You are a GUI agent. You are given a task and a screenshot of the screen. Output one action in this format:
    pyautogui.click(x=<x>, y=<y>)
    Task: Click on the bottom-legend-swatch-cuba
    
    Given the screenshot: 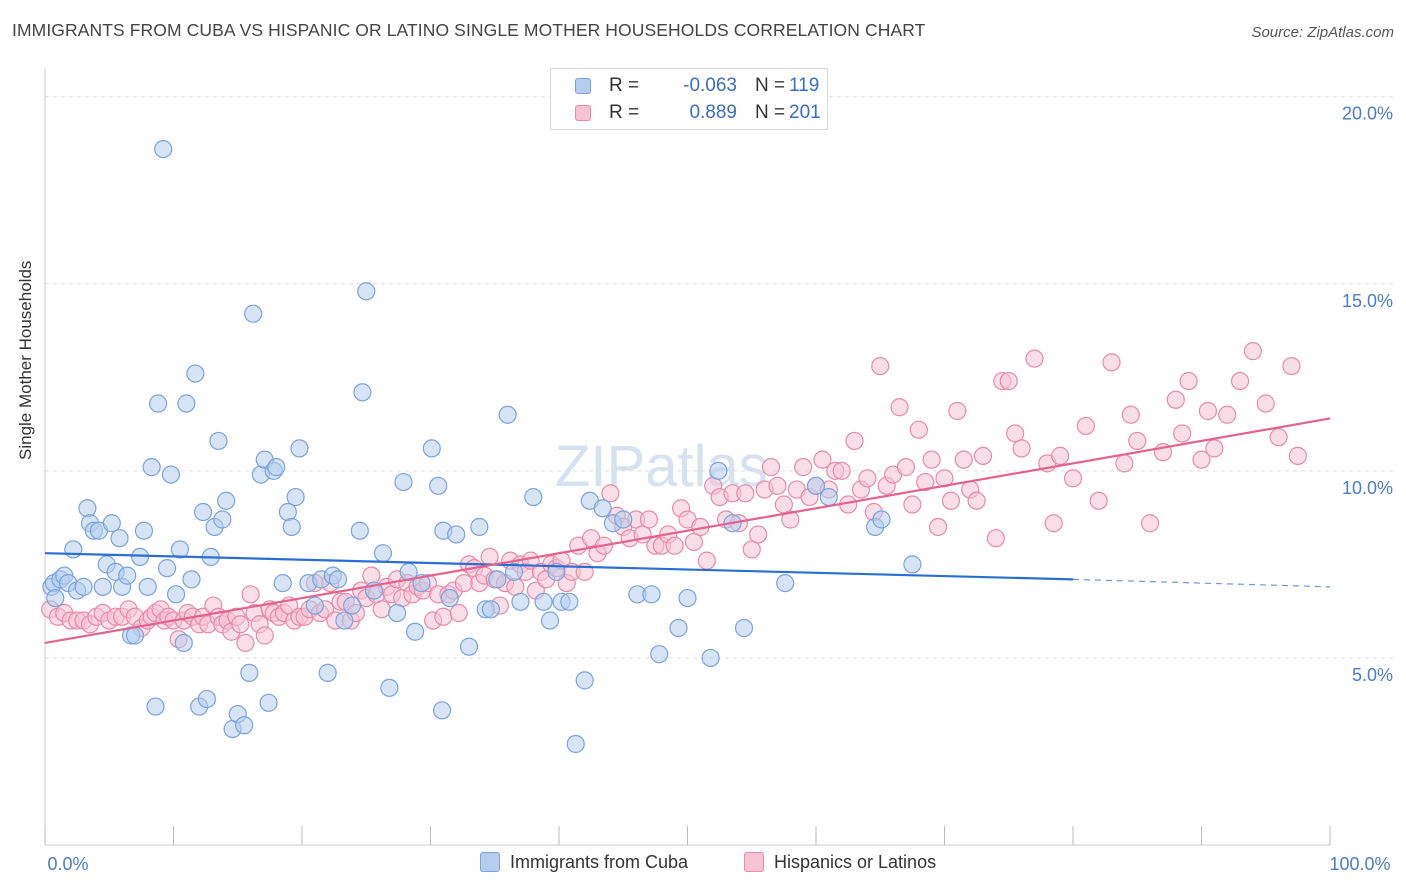 What is the action you would take?
    pyautogui.click(x=490, y=862)
    